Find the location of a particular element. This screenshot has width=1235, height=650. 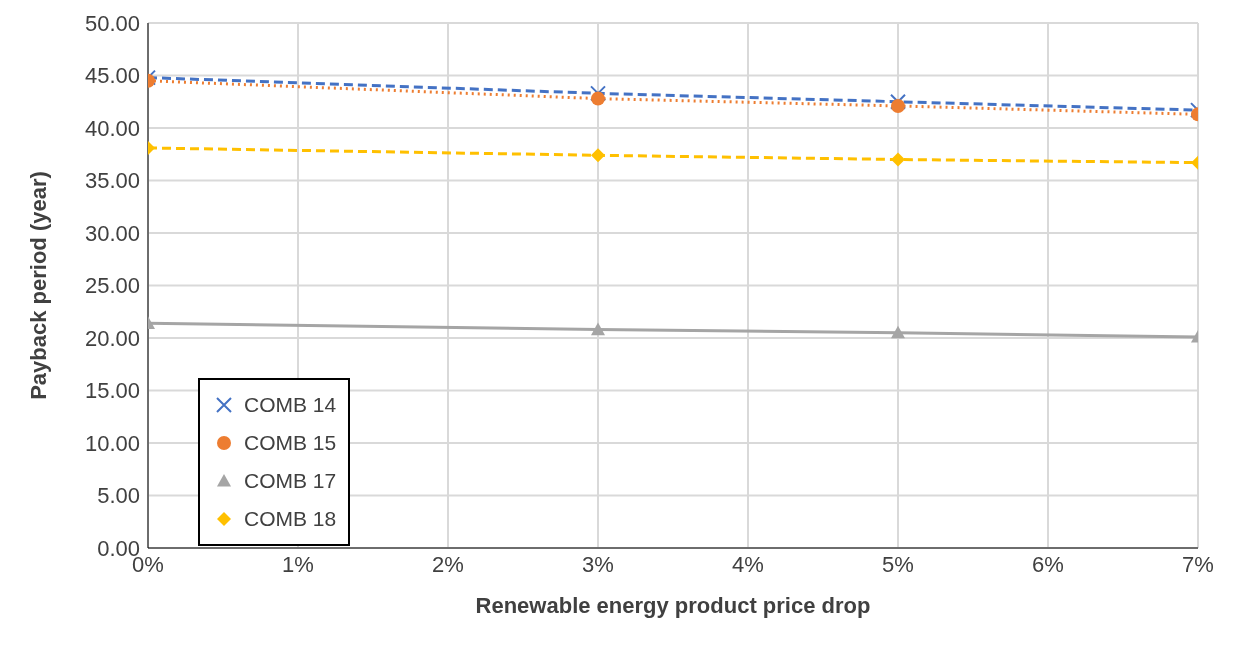

y-tick-label: 50.00 is located at coordinates (112, 23).